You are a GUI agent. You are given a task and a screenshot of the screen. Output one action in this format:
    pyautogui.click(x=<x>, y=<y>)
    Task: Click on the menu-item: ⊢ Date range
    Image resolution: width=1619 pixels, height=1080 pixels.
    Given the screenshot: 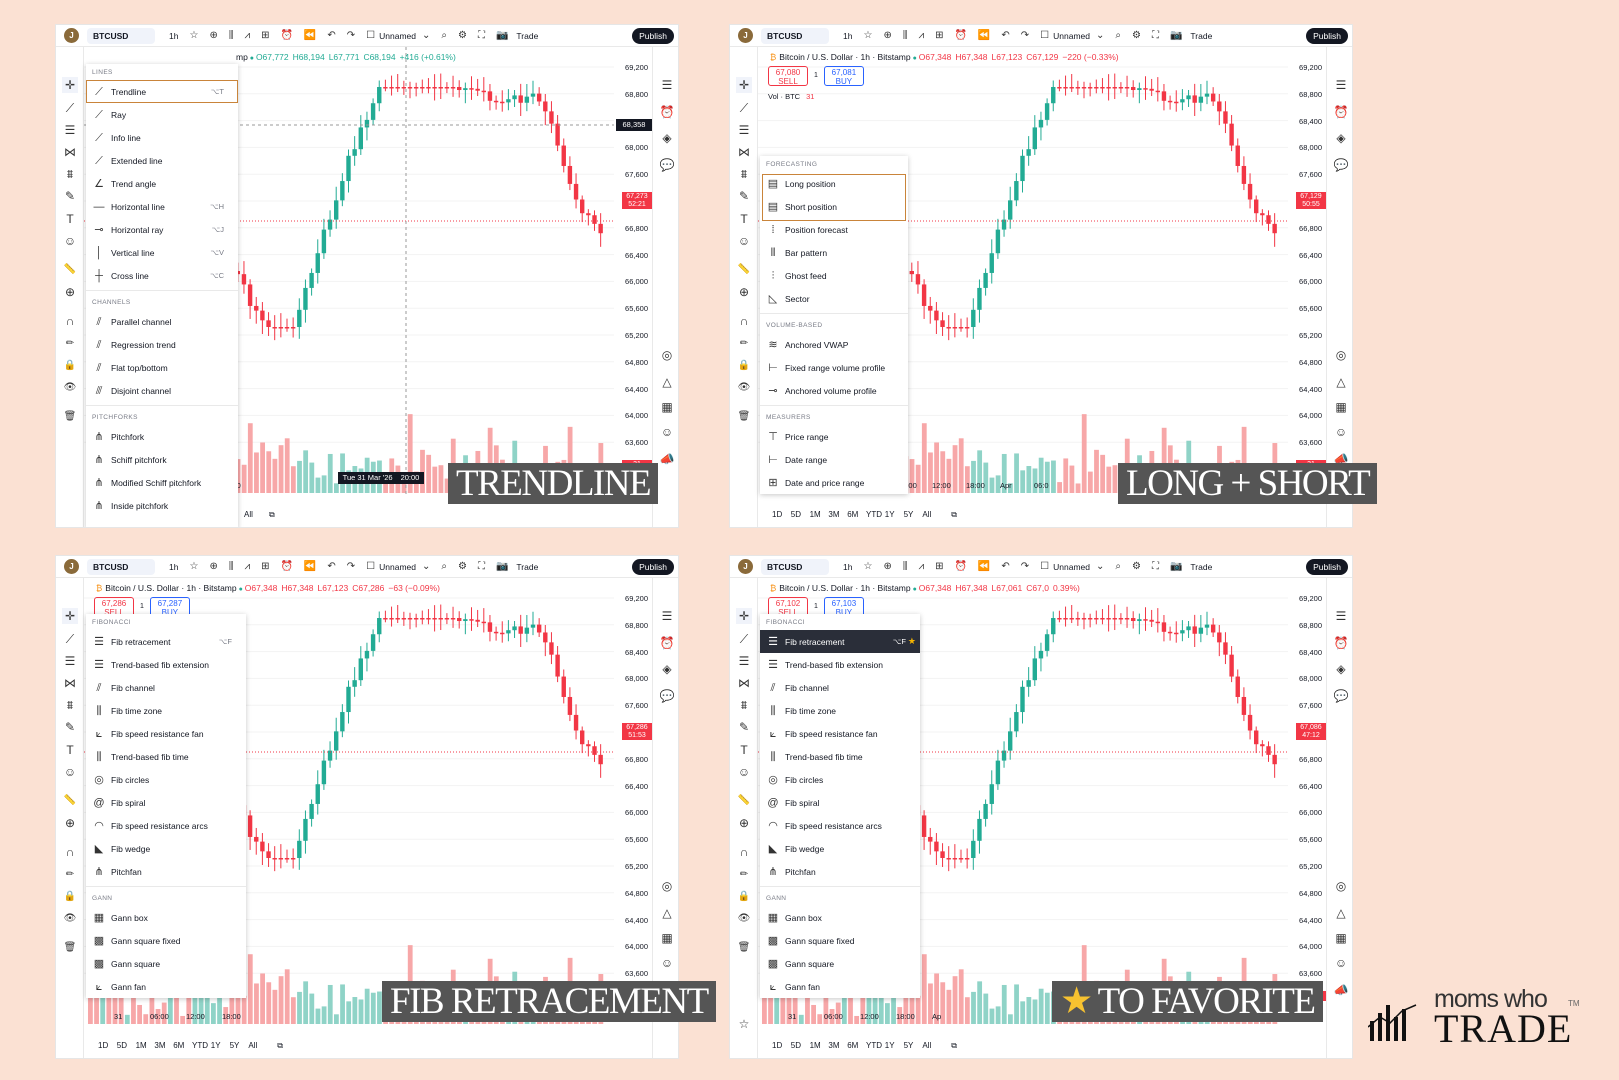 What is the action you would take?
    pyautogui.click(x=834, y=459)
    